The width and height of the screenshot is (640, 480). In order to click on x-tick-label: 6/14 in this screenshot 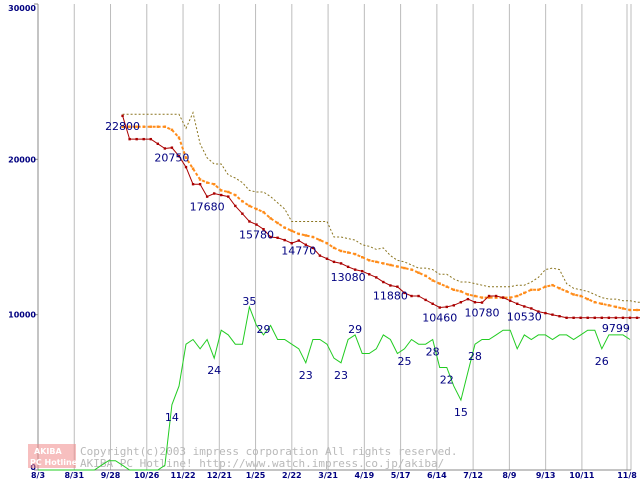, I will do `click(437, 475)`.